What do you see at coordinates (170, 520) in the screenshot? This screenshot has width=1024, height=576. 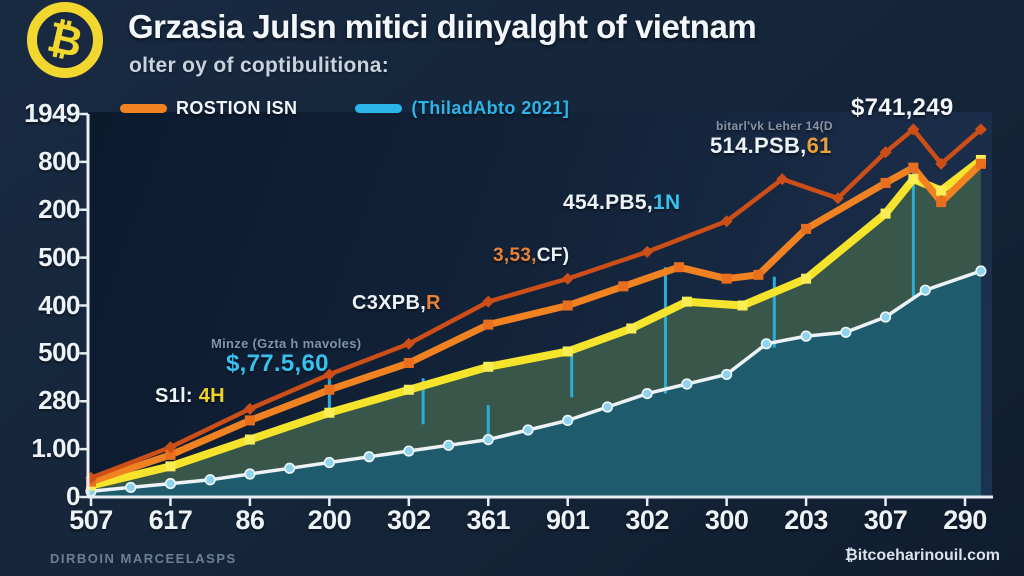 I see `x-tick-label: 617` at bounding box center [170, 520].